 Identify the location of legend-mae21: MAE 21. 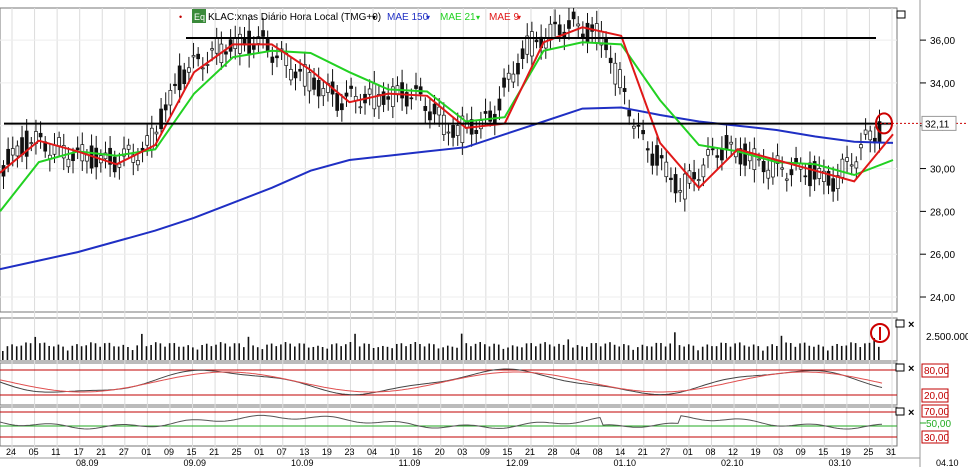
(458, 17).